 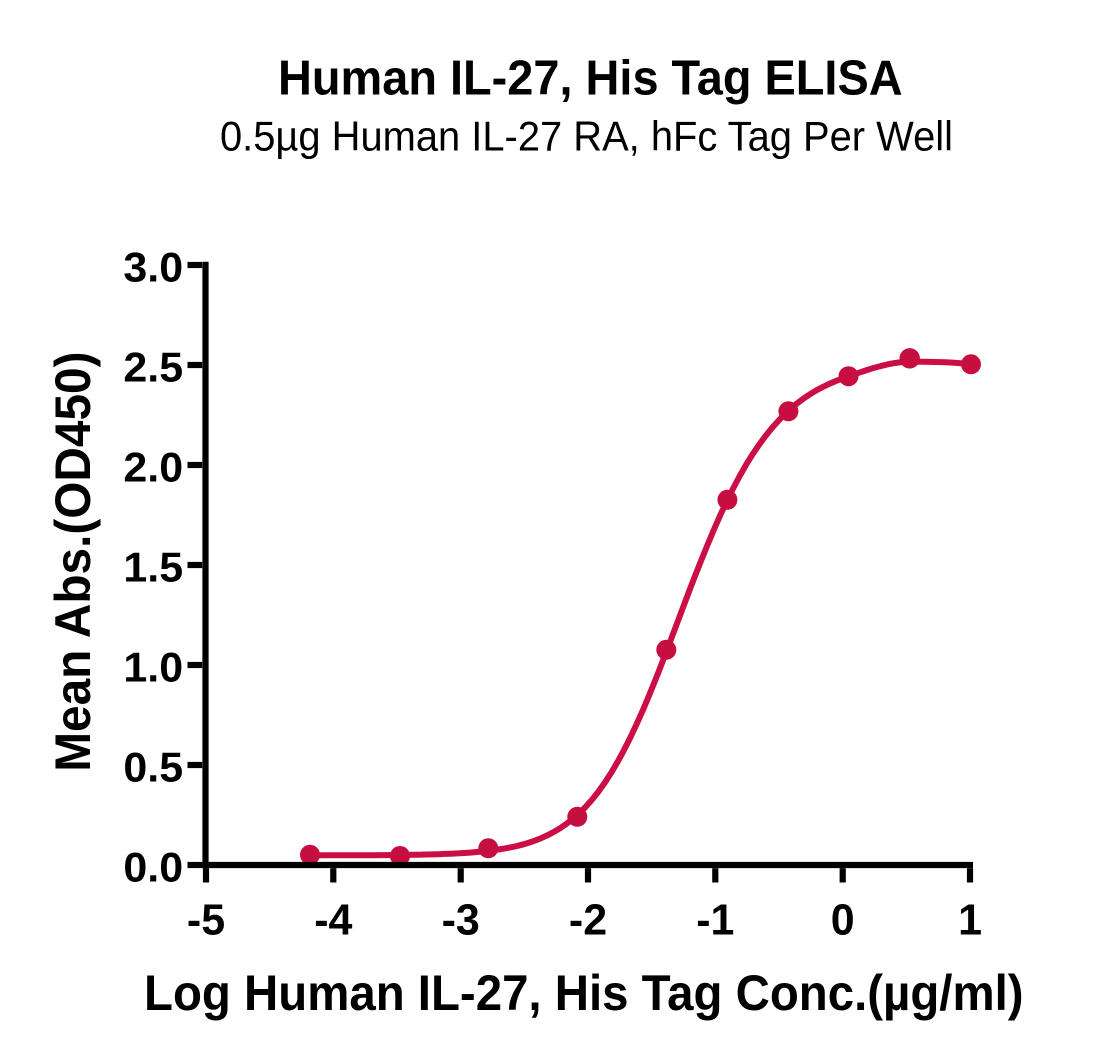 What do you see at coordinates (970, 920) in the screenshot?
I see `svg-text: 1` at bounding box center [970, 920].